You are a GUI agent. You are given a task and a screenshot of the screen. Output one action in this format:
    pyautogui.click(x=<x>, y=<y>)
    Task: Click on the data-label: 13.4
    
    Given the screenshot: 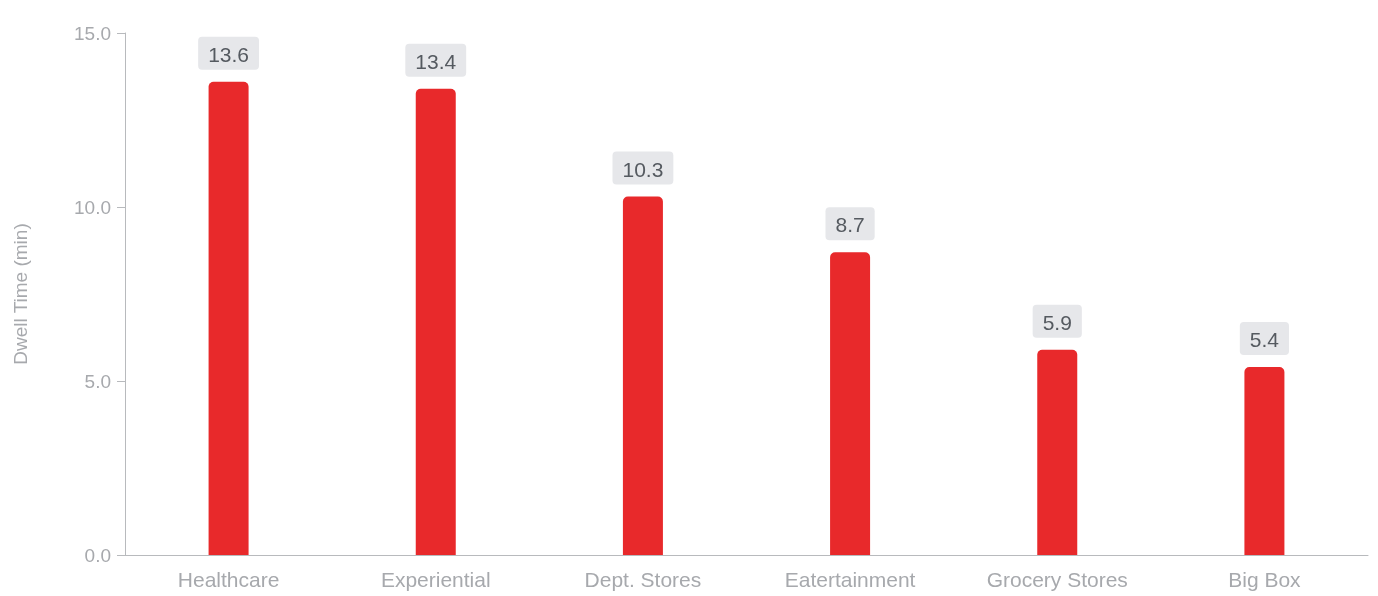 What is the action you would take?
    pyautogui.click(x=436, y=61)
    